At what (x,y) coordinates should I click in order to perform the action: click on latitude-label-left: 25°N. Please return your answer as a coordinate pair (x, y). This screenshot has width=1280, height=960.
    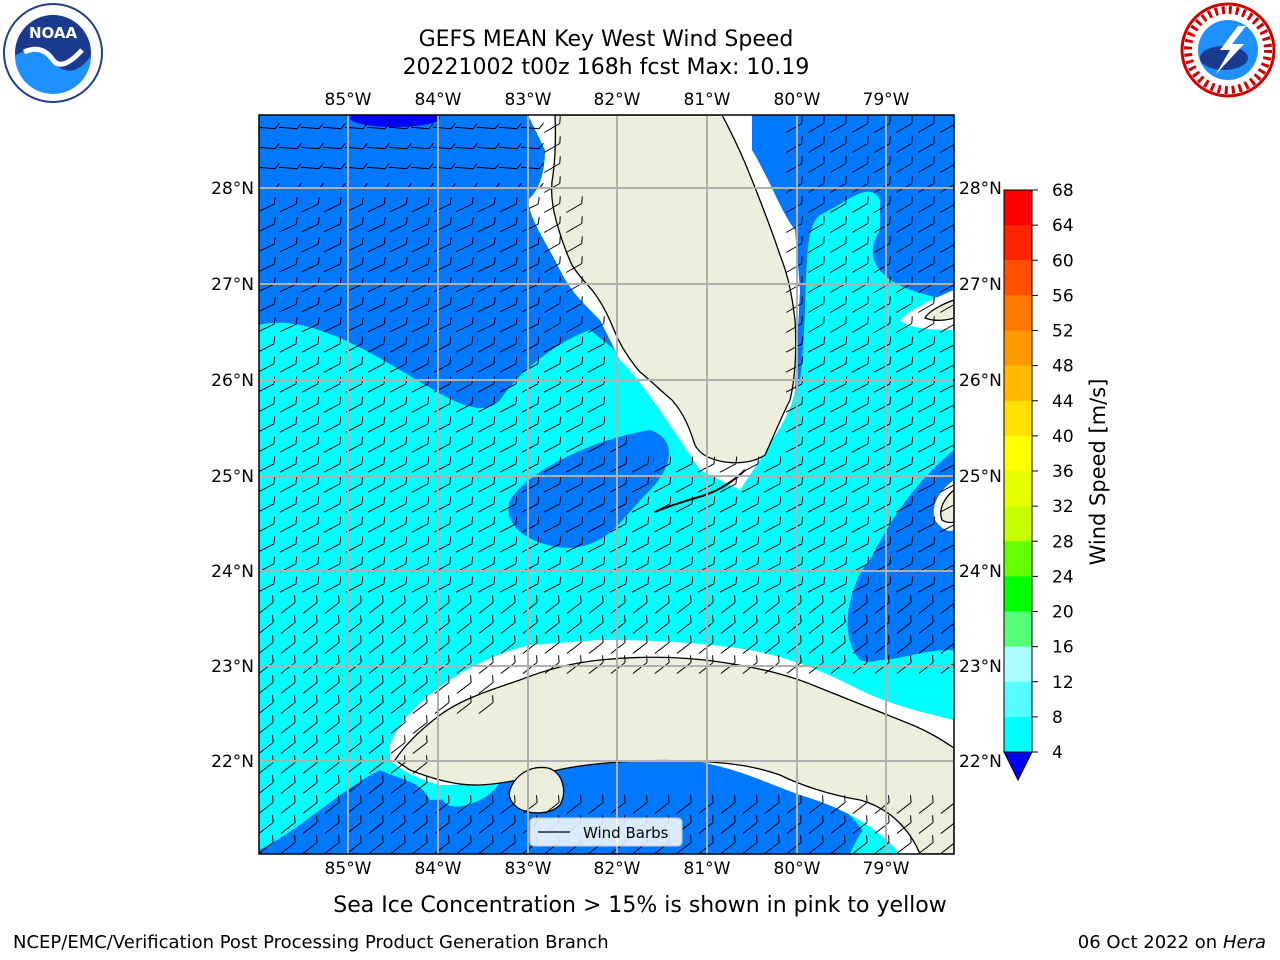
    Looking at the image, I should click on (232, 477).